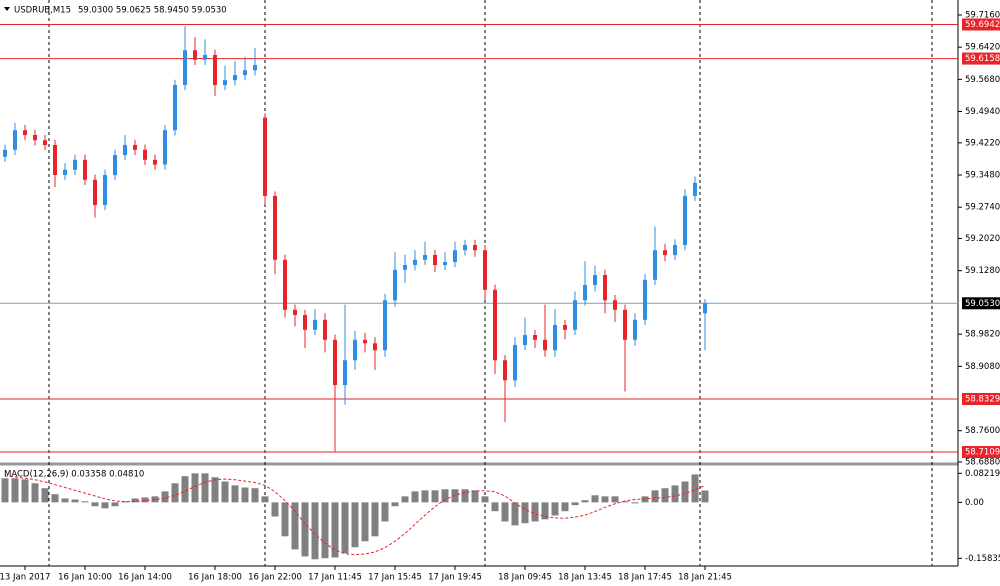 The image size is (1000, 586). I want to click on y-tick-label: 59.6420, so click(982, 48).